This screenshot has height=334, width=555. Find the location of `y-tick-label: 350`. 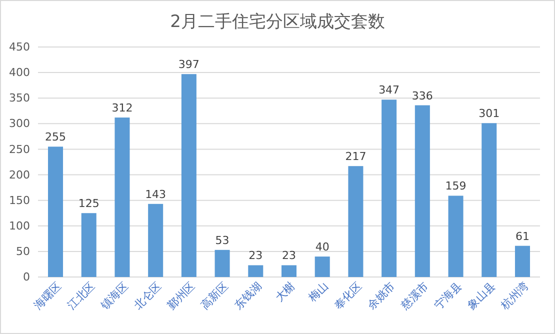

y-tick-label: 350 is located at coordinates (19, 98).